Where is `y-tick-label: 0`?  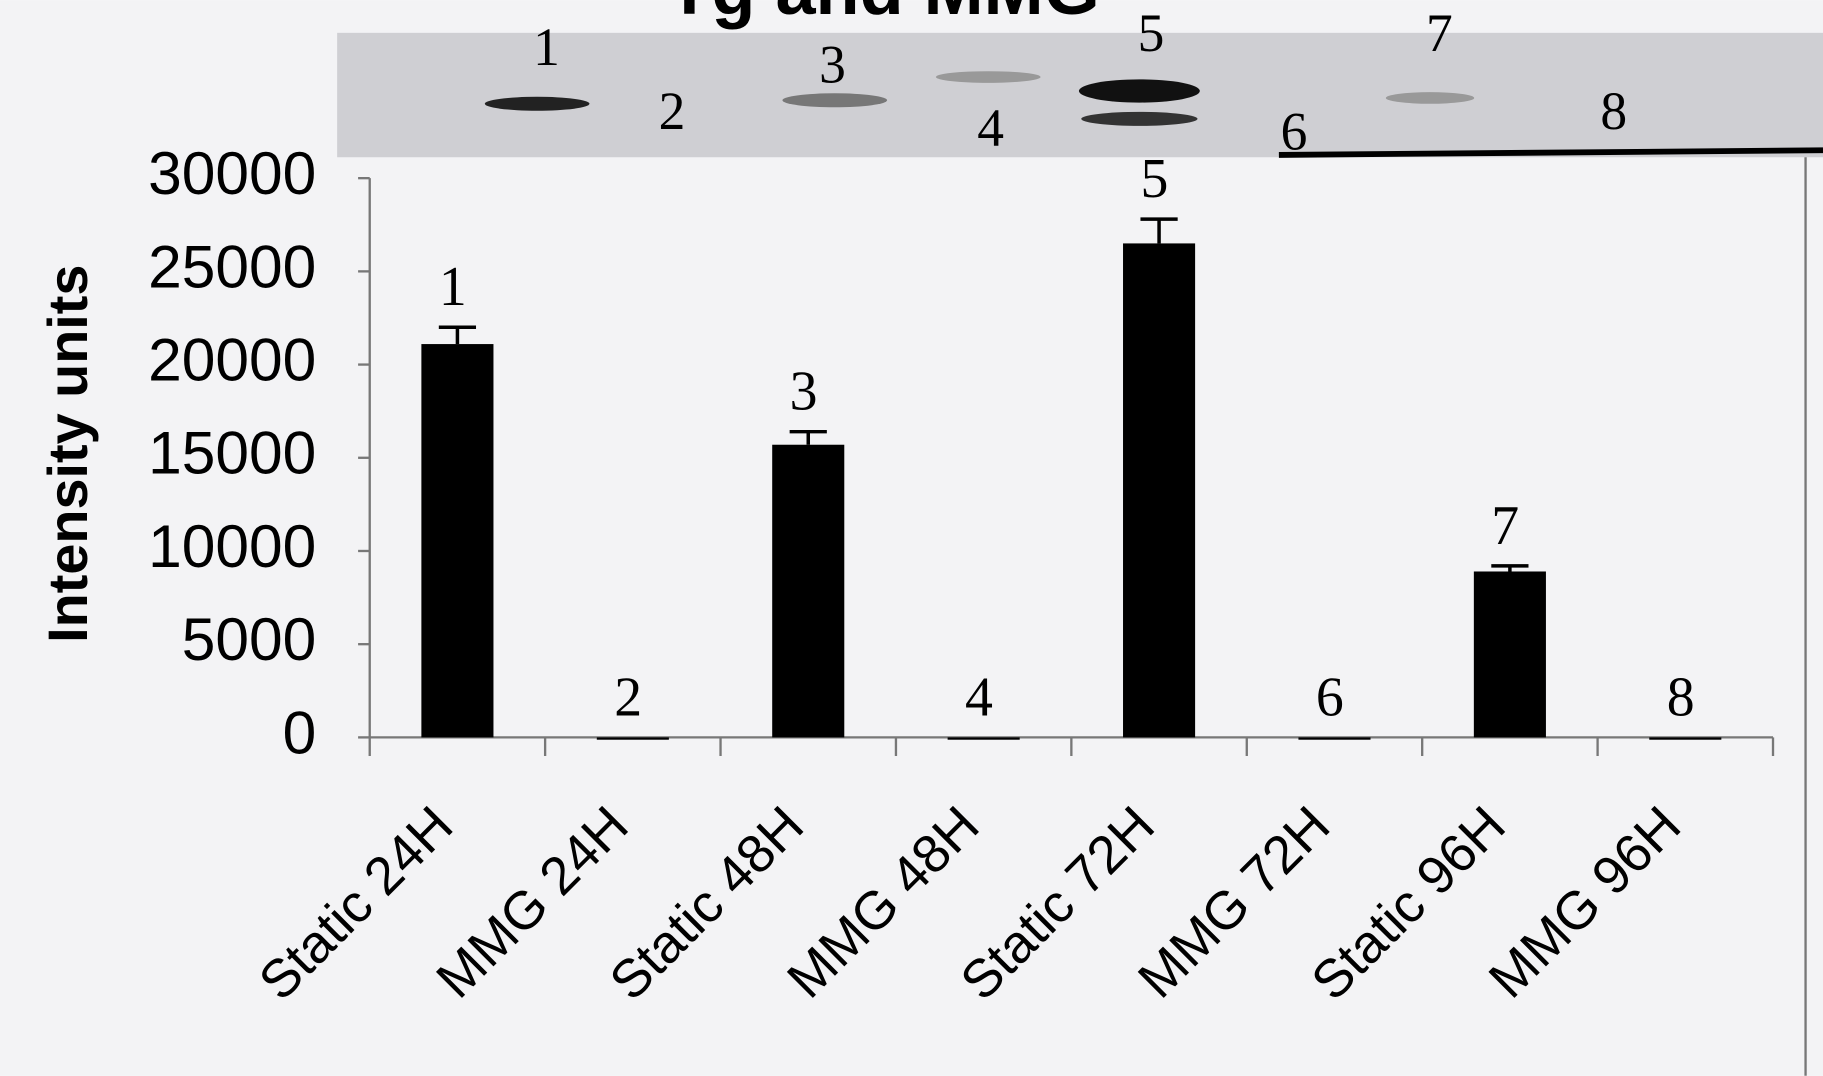 y-tick-label: 0 is located at coordinates (300, 732).